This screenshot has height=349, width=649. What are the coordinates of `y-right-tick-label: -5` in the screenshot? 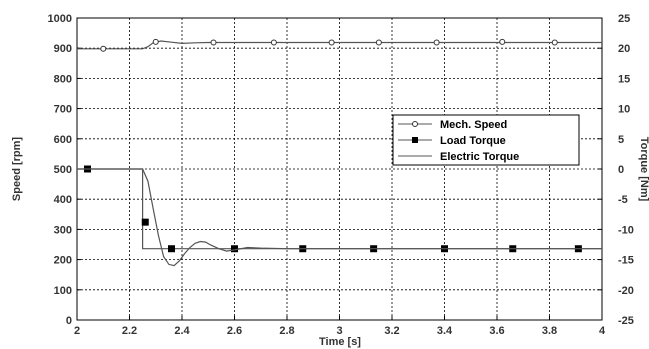 It's located at (623, 200).